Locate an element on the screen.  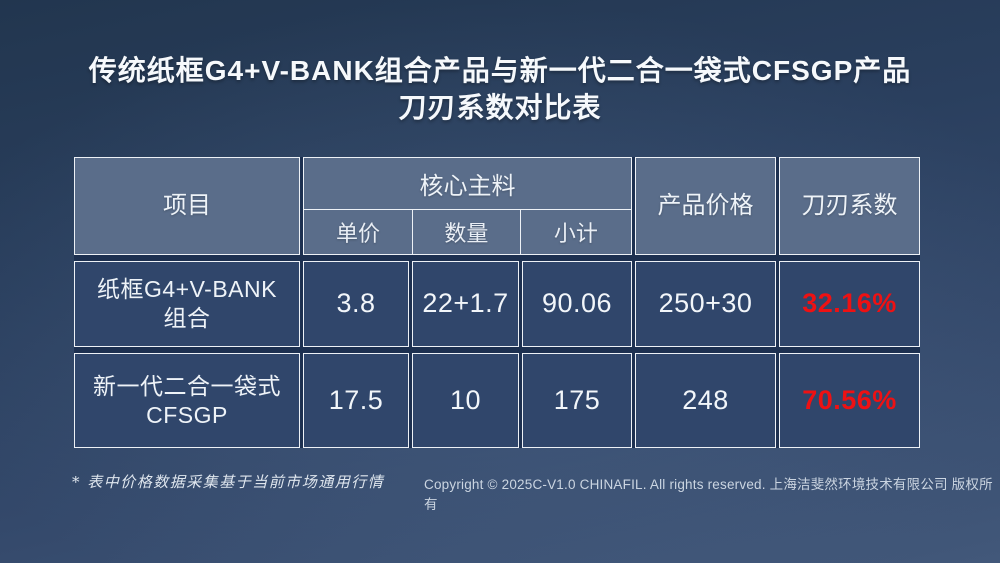
header-item: 项目 is located at coordinates (187, 206).